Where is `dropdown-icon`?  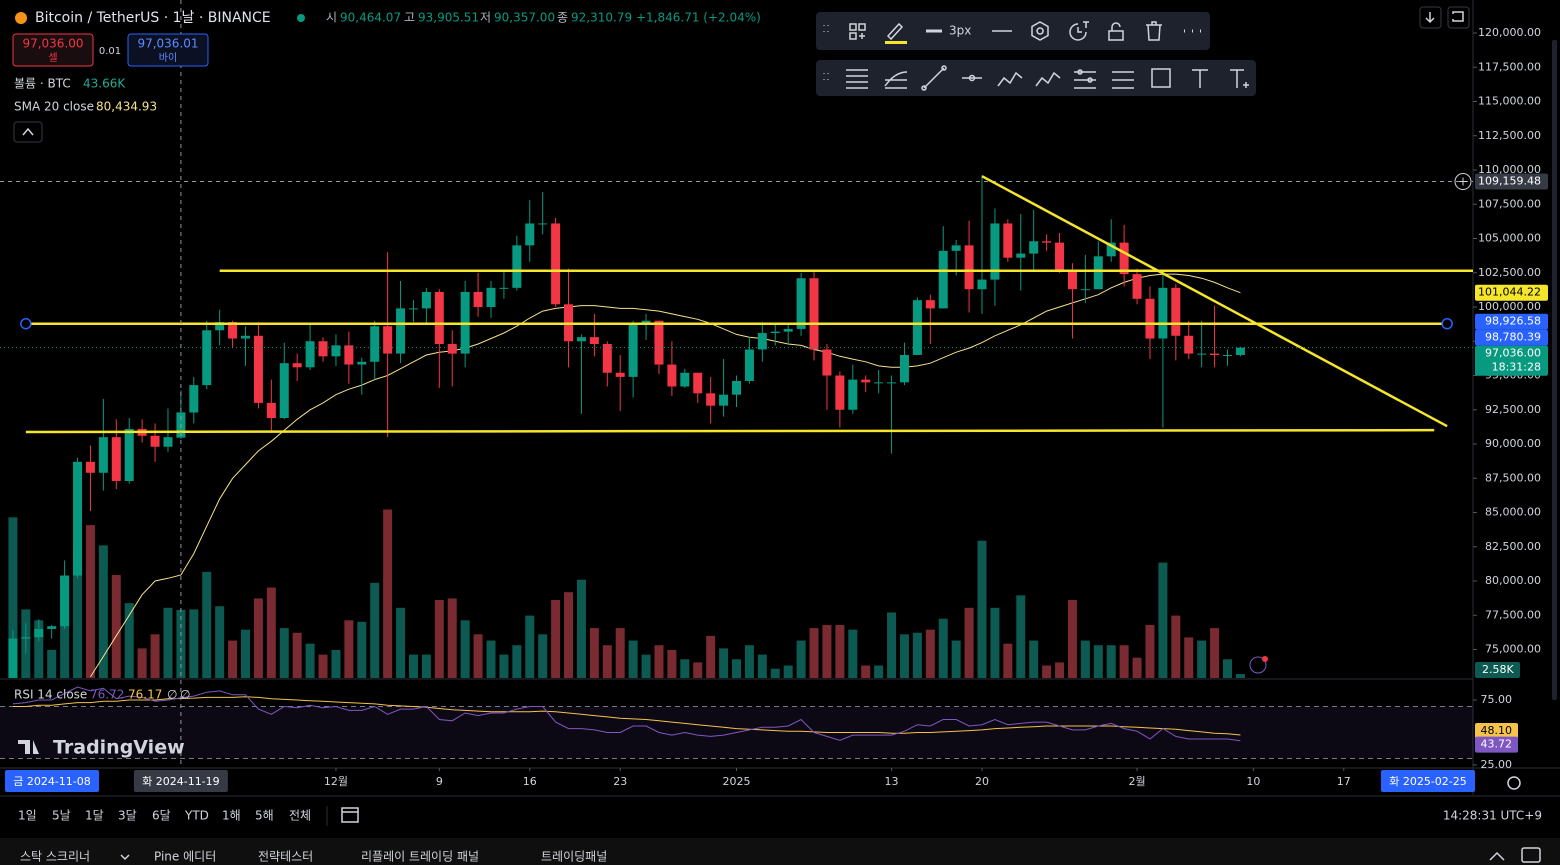 dropdown-icon is located at coordinates (125, 857).